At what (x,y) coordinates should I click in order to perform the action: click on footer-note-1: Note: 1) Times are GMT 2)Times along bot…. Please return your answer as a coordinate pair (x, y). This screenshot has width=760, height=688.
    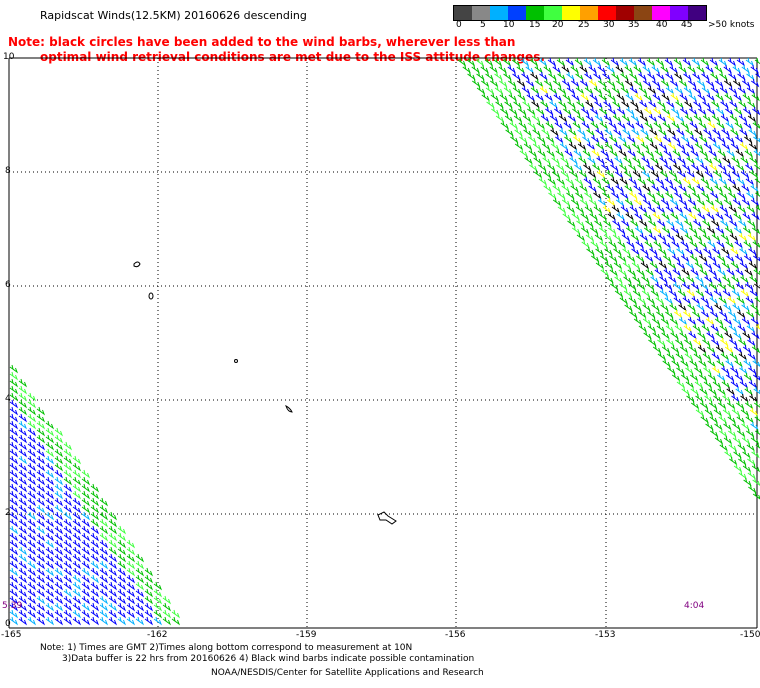
    Looking at the image, I should click on (226, 648).